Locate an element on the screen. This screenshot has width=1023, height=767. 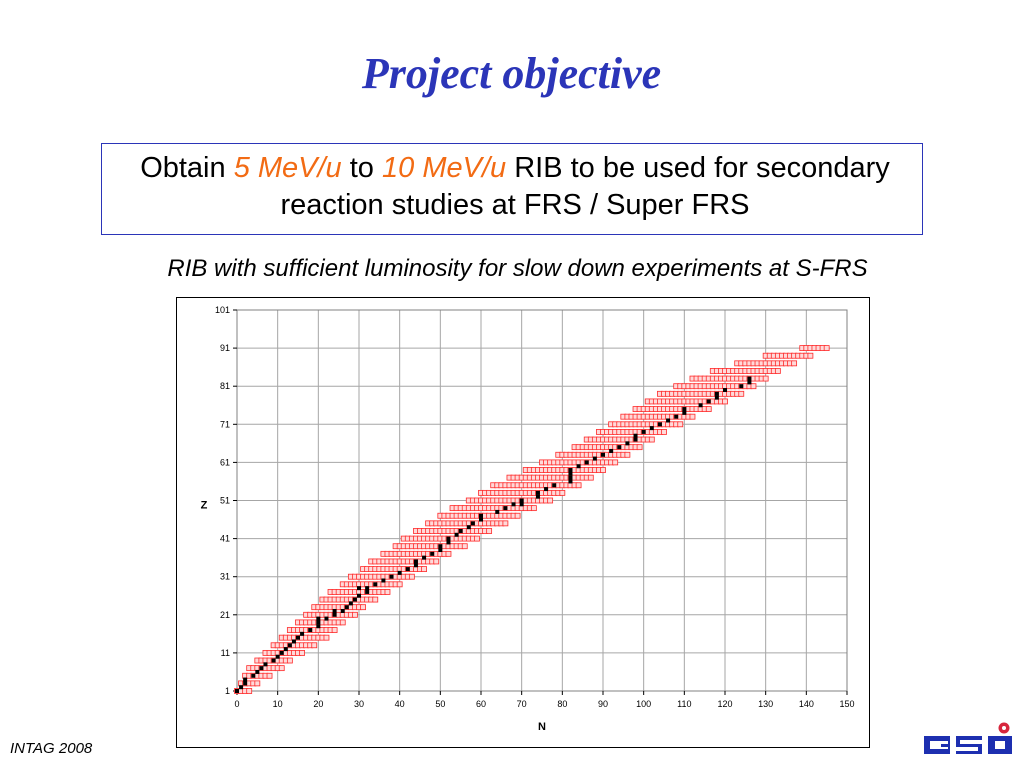
x-tick-label: 40 is located at coordinates (400, 704).